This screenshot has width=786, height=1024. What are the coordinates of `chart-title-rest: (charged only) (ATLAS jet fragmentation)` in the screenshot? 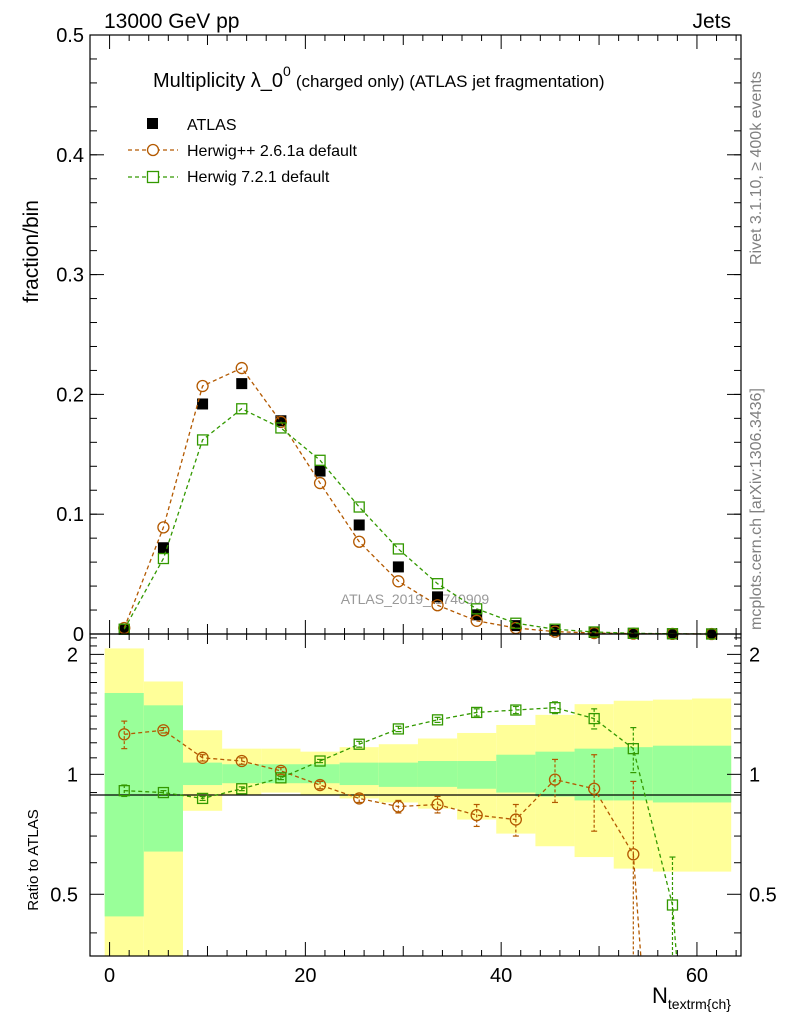 It's located at (450, 81).